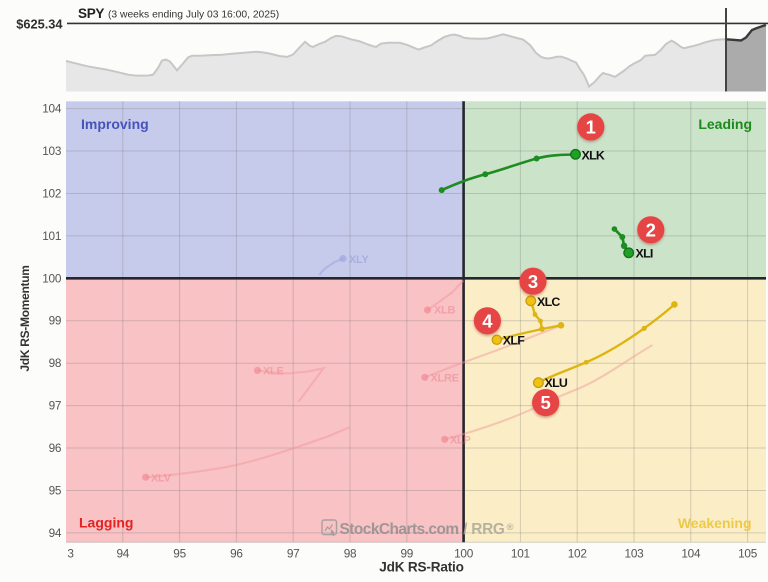 Image resolution: width=768 pixels, height=582 pixels. Describe the element at coordinates (161, 479) in the screenshot. I see `svg-text: XLV` at that location.